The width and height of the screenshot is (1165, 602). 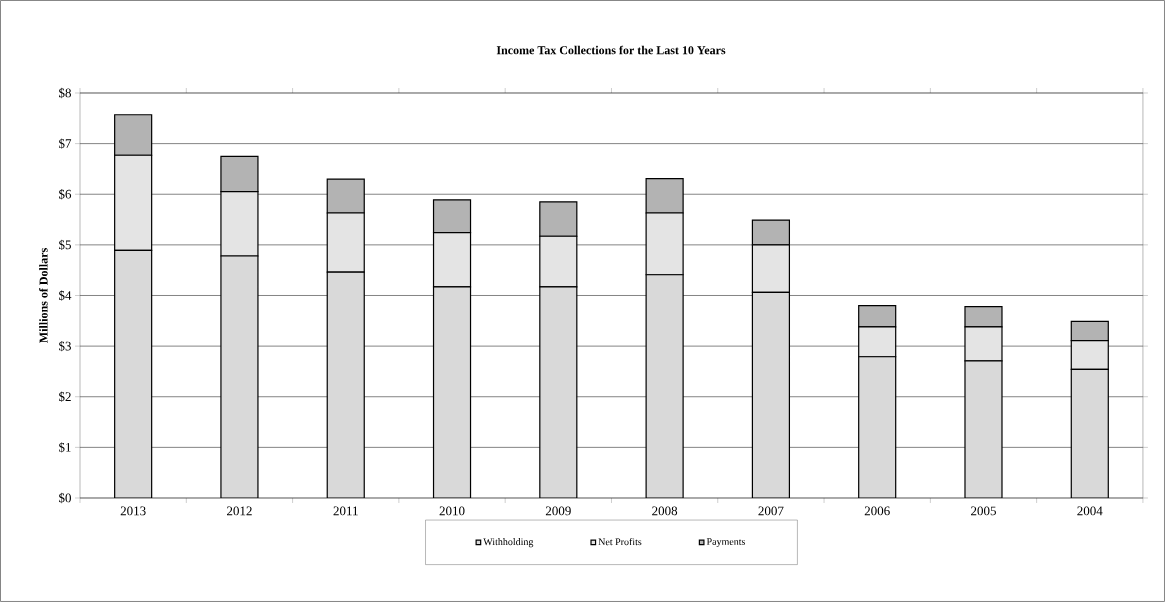 I want to click on x-tick-label: 2008, so click(x=665, y=511).